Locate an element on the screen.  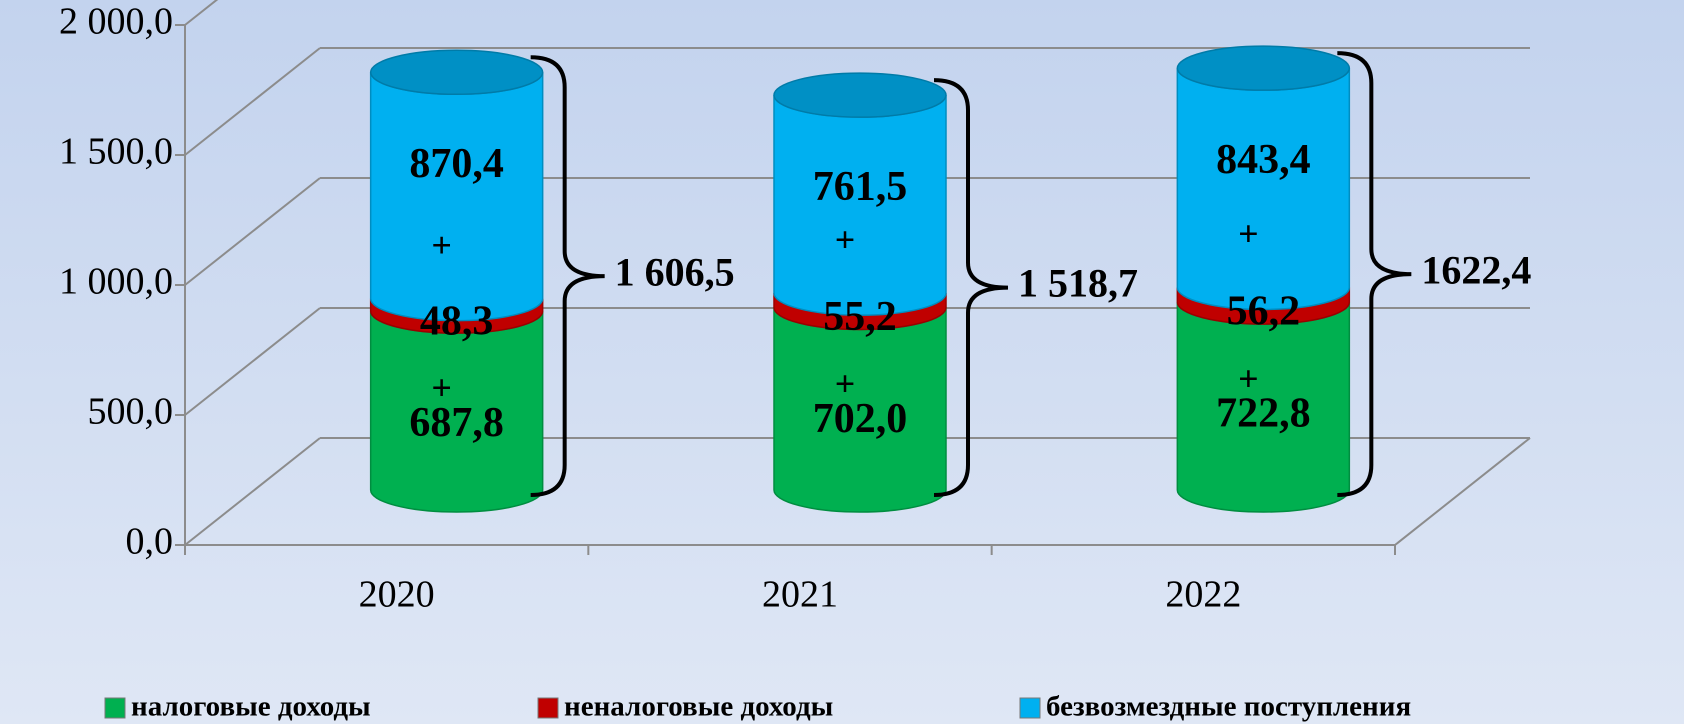
x-tick-label: 2020 is located at coordinates (397, 595).